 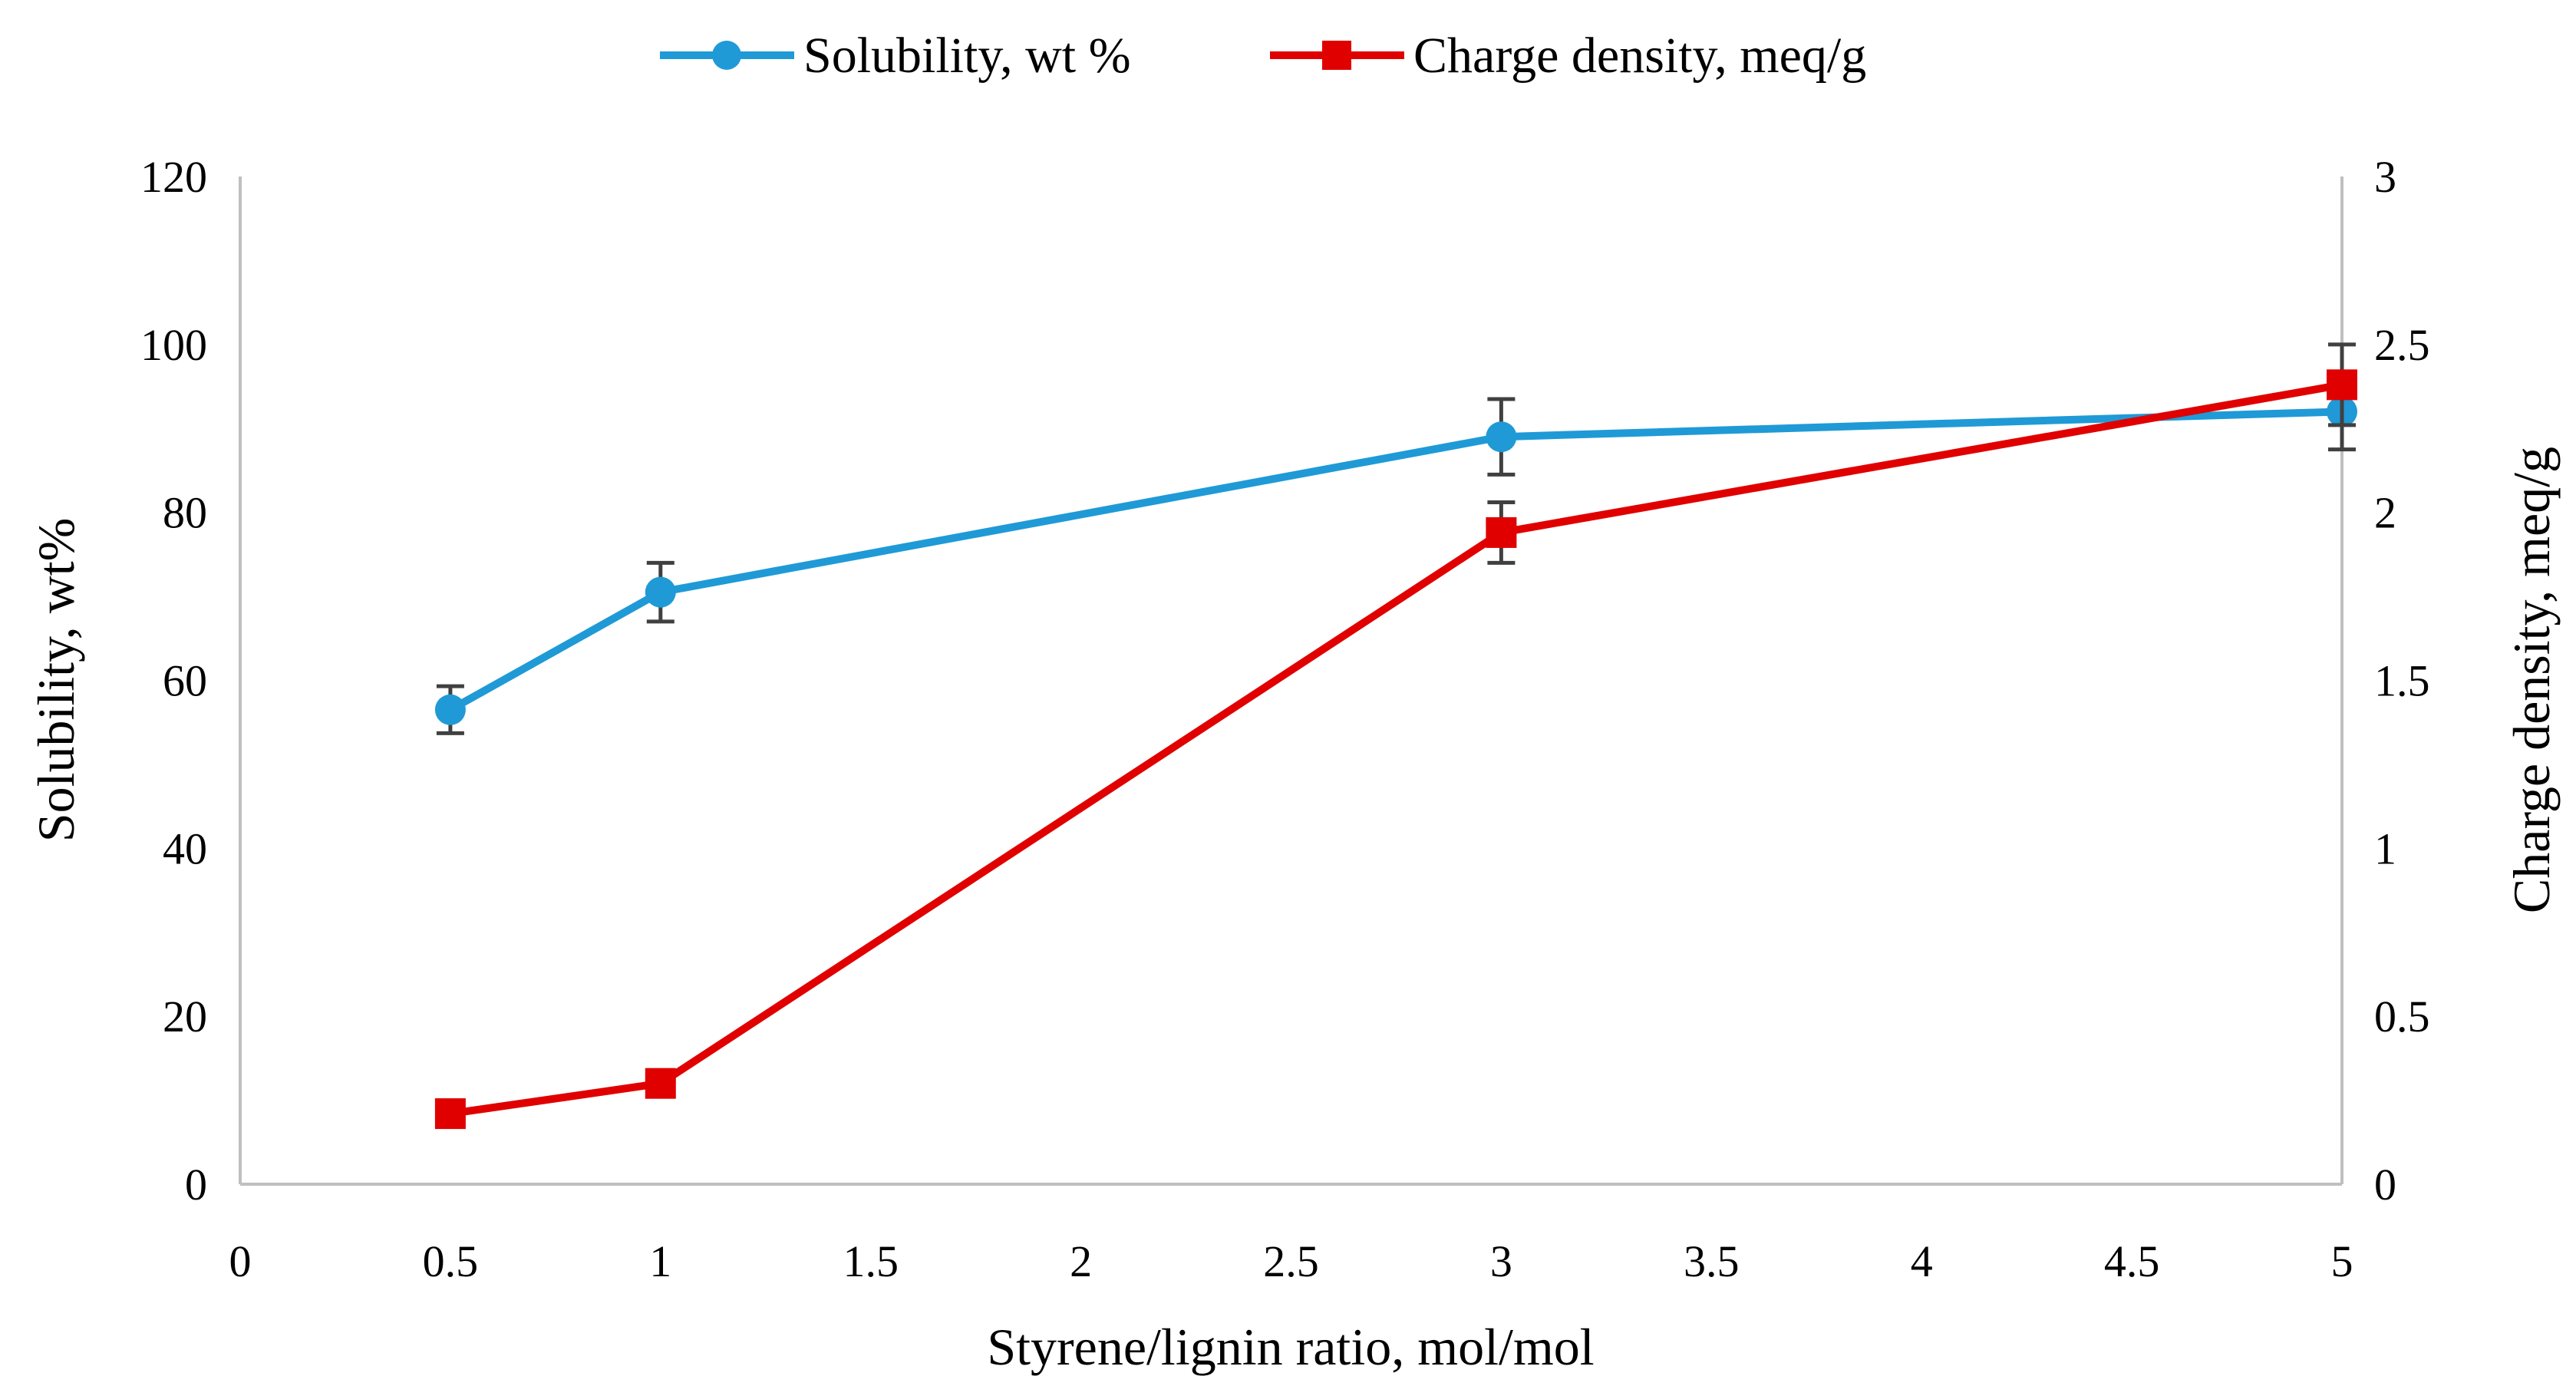 I want to click on y-right-tick-label: 1.5, so click(x=2402, y=681).